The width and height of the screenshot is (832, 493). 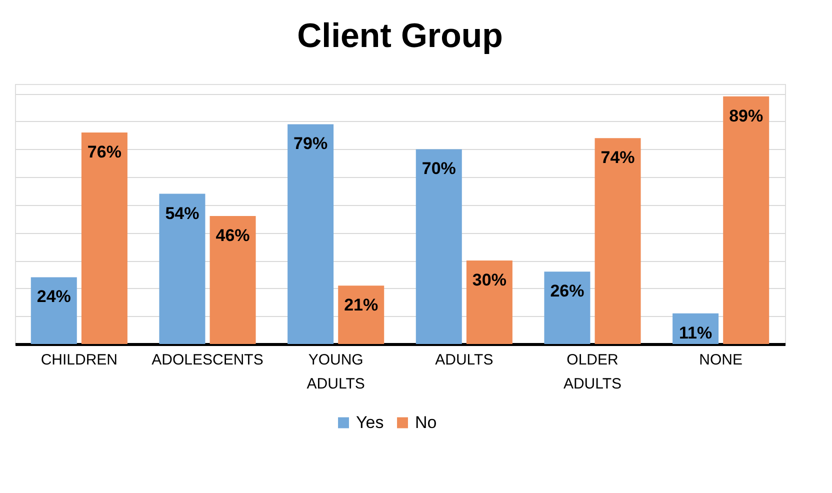 What do you see at coordinates (489, 280) in the screenshot?
I see `data-label: 30%` at bounding box center [489, 280].